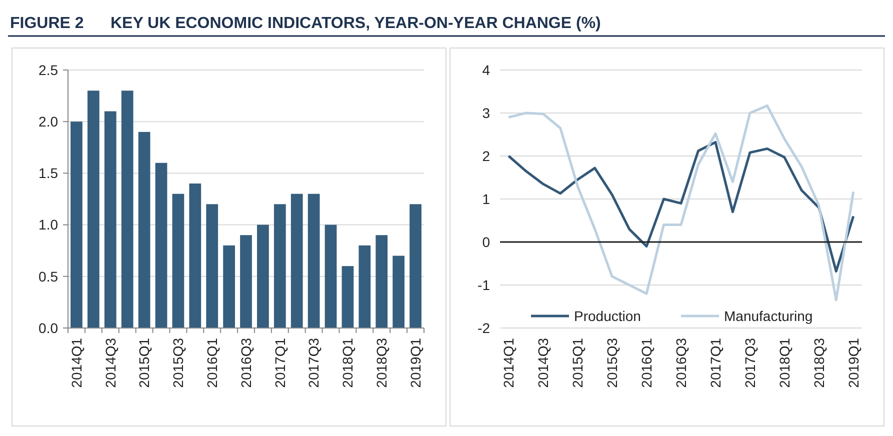 The height and width of the screenshot is (436, 893). Describe the element at coordinates (486, 70) in the screenshot. I see `y-tick-label: 4` at that location.